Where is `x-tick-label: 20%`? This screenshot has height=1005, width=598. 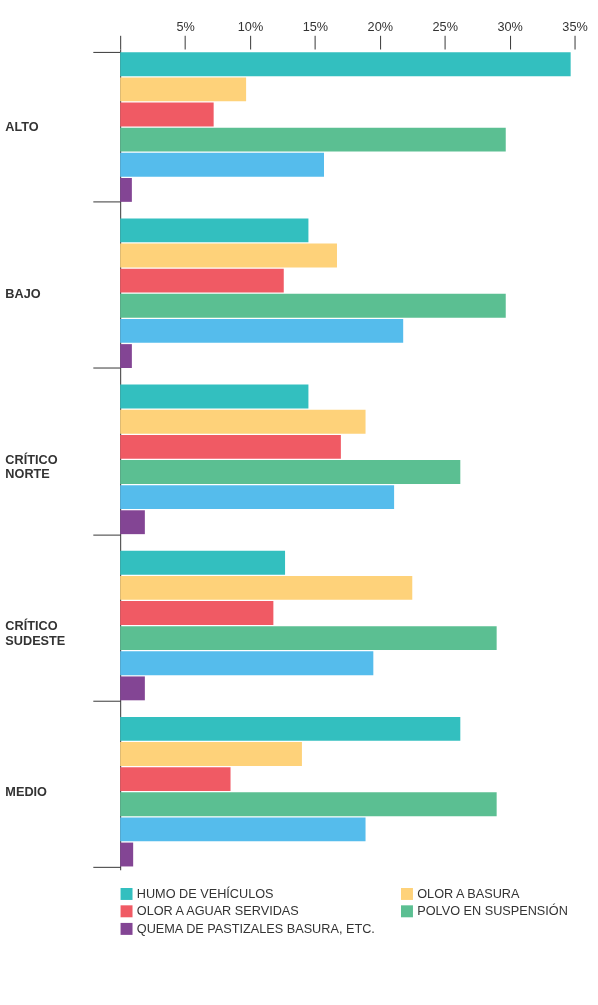 x-tick-label: 20% is located at coordinates (380, 26).